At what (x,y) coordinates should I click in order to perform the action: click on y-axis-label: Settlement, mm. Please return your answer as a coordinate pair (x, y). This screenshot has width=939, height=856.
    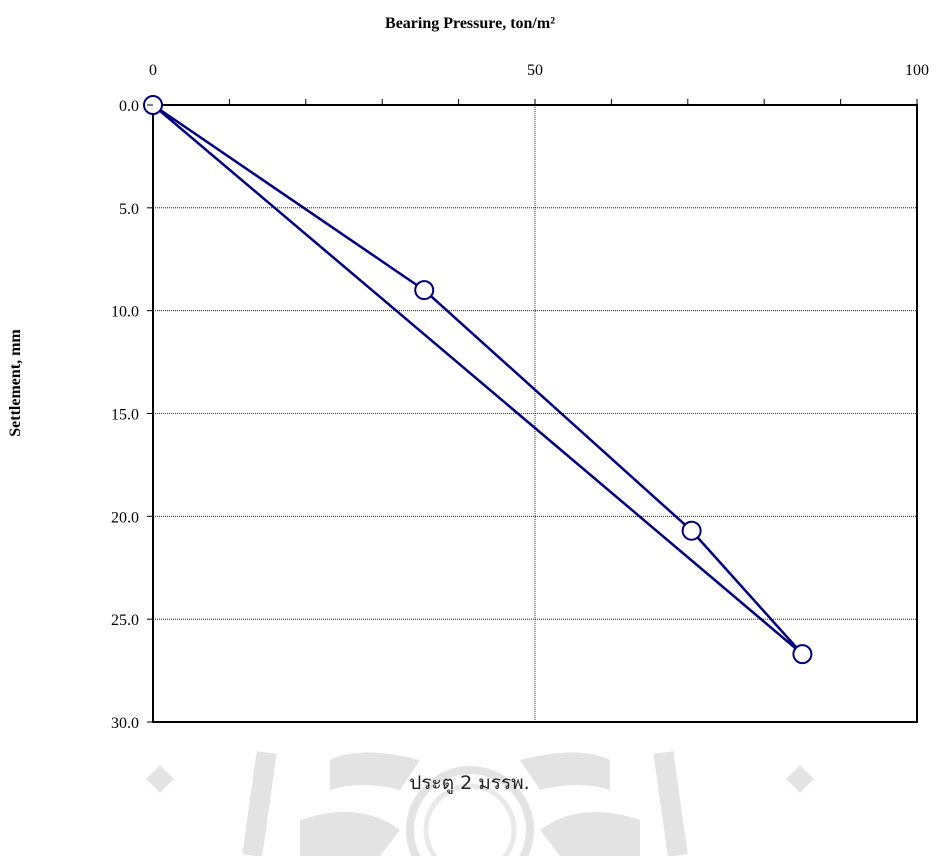
    Looking at the image, I should click on (15, 383).